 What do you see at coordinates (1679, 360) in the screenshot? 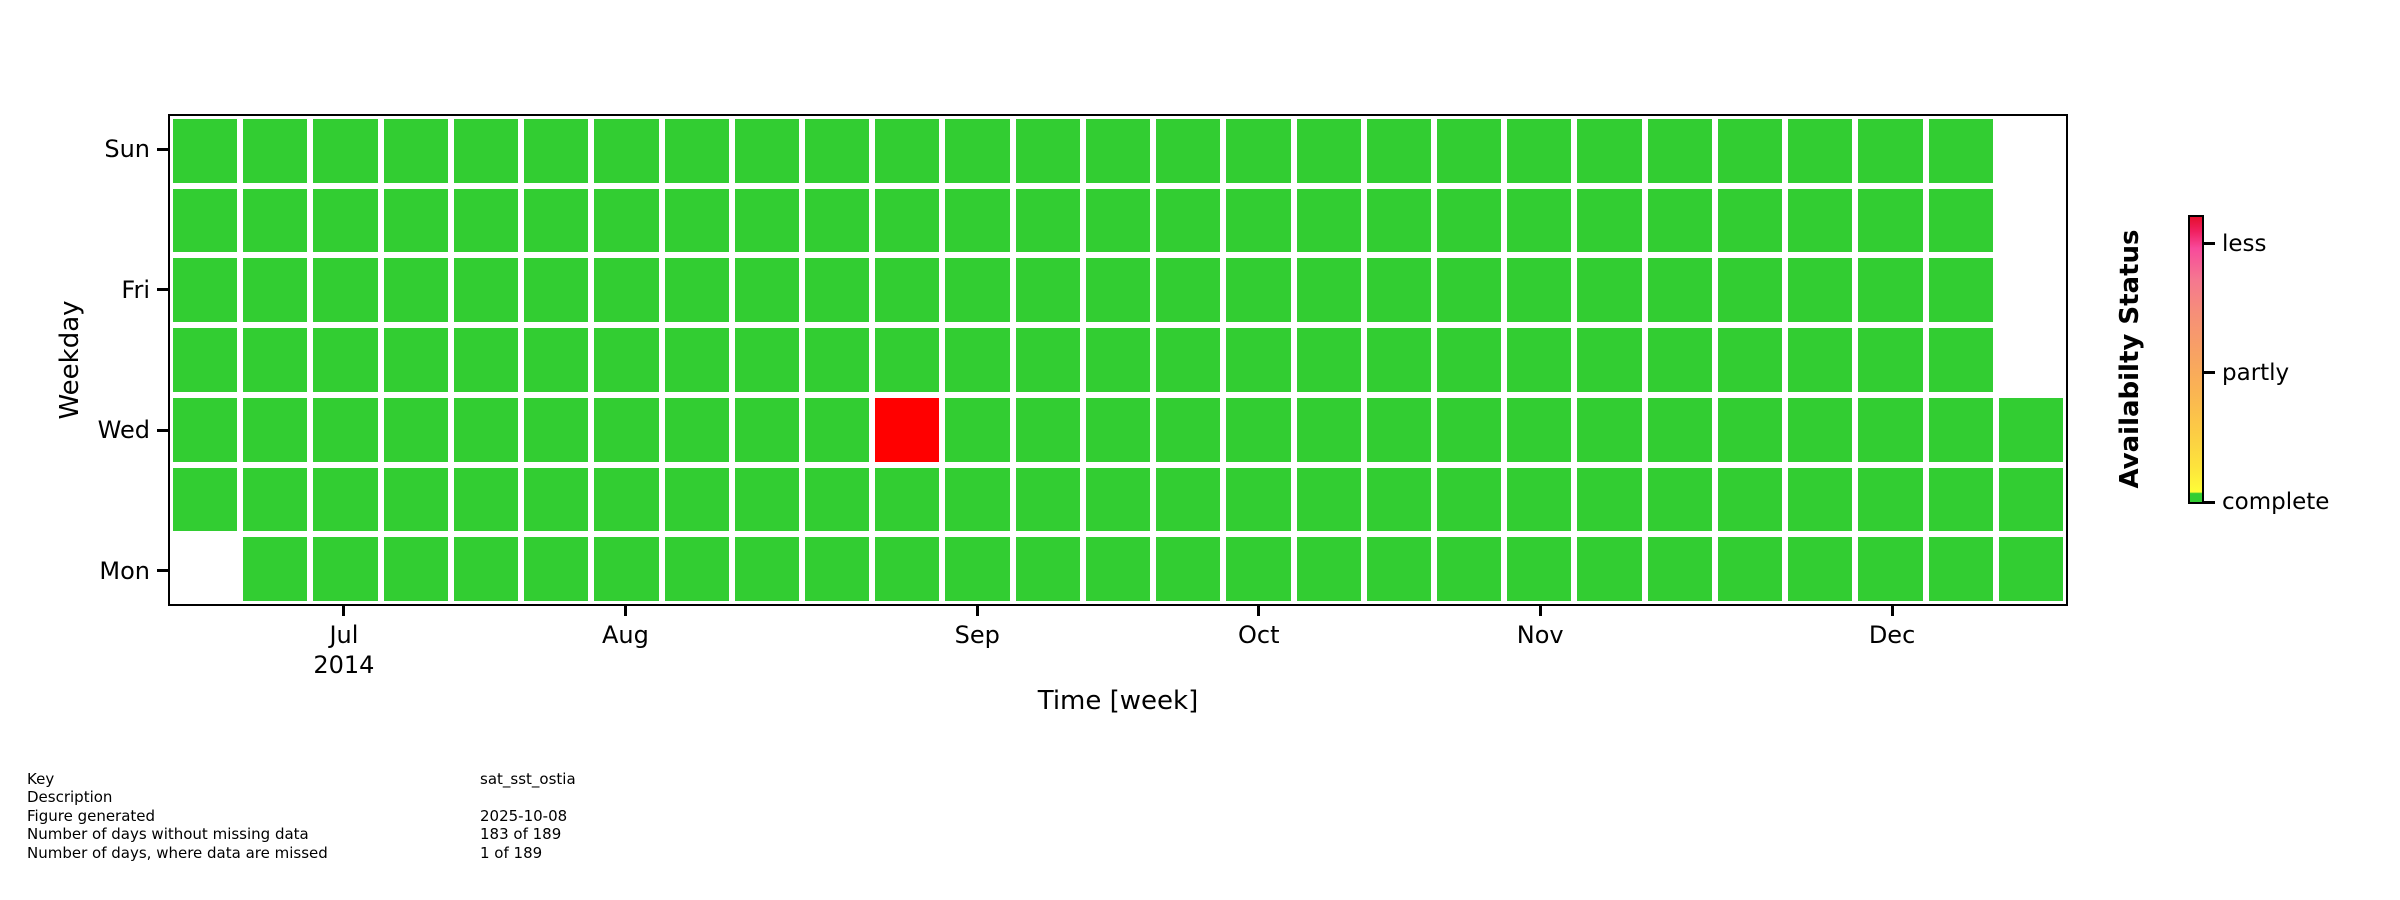
I see `day-cell-Thu-w22` at bounding box center [1679, 360].